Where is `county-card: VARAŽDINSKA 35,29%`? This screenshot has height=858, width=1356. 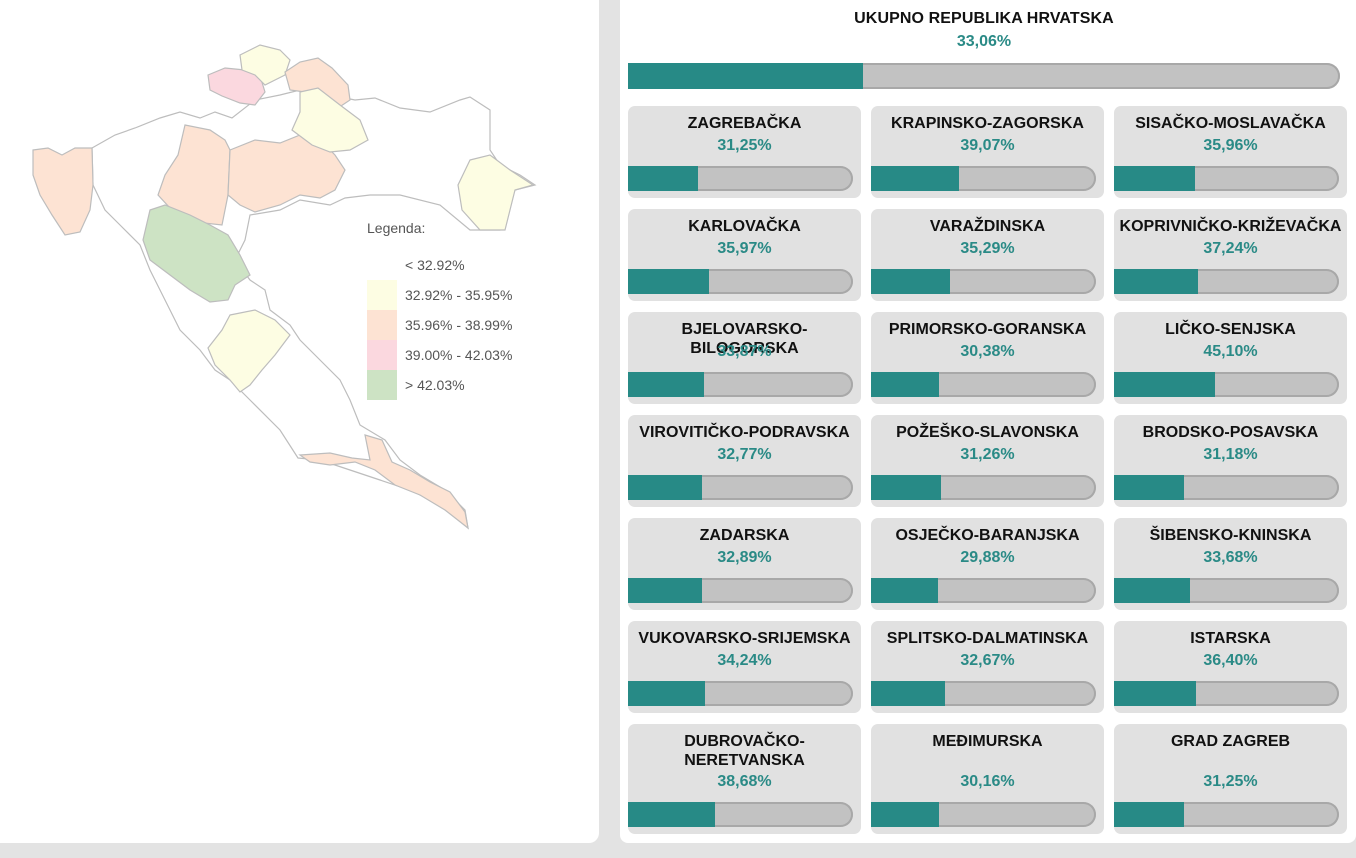
county-card: VARAŽDINSKA 35,29% is located at coordinates (987, 255).